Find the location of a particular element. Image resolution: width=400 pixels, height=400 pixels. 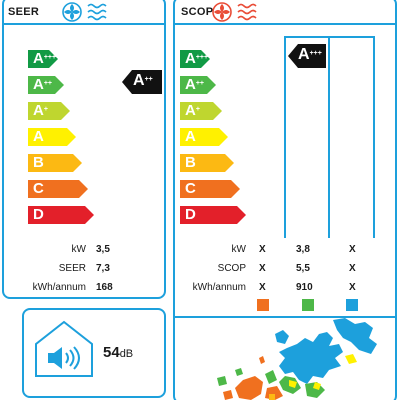

cooling-scale-sup: ++ is located at coordinates (48, 83).